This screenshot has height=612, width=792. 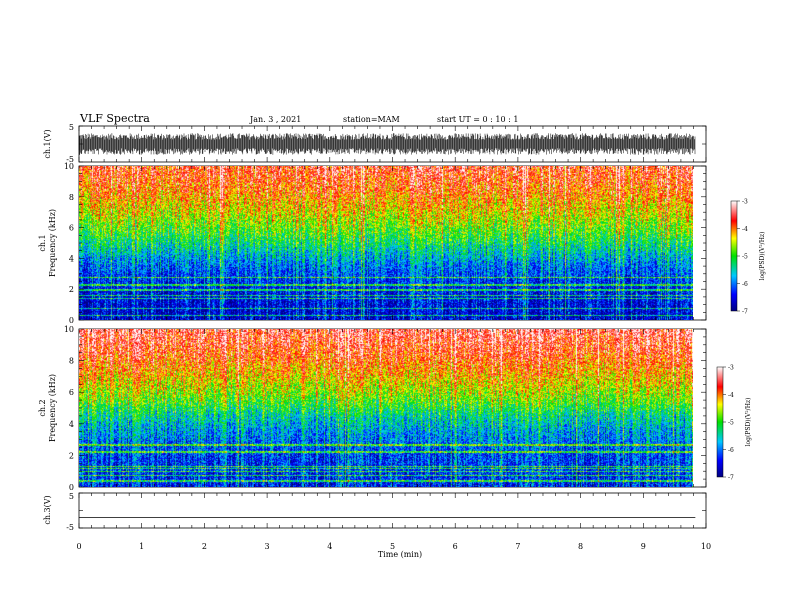 What do you see at coordinates (71, 127) in the screenshot?
I see `ch1-ytick-top: 5` at bounding box center [71, 127].